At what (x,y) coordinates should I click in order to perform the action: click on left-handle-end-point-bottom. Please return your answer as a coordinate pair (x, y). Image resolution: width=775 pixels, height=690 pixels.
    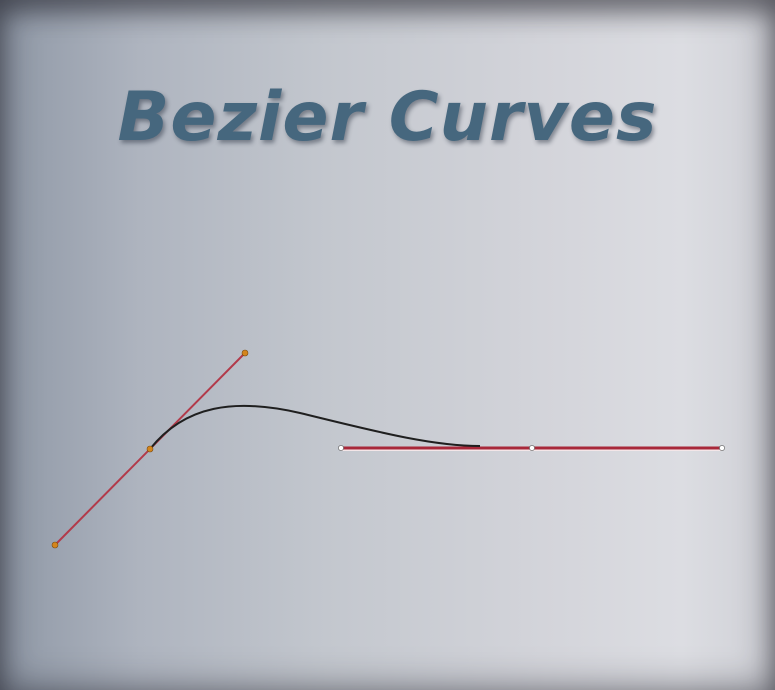
    Looking at the image, I should click on (55, 545).